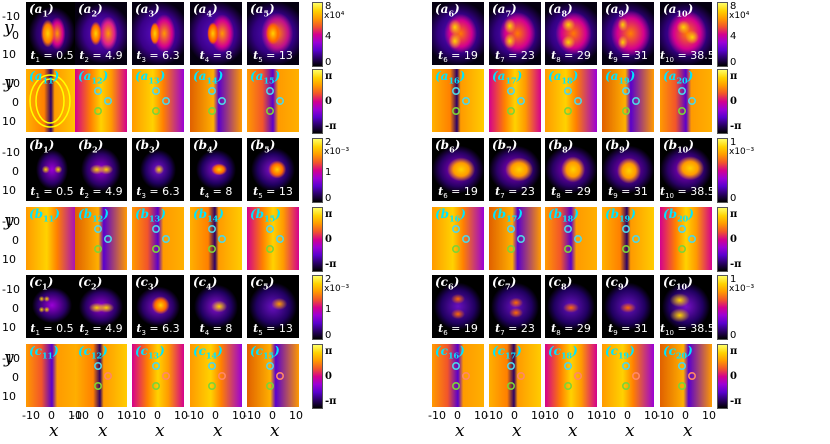  I want to click on plot-panel-b10: (b10) t10 = 38.5, so click(686, 169).